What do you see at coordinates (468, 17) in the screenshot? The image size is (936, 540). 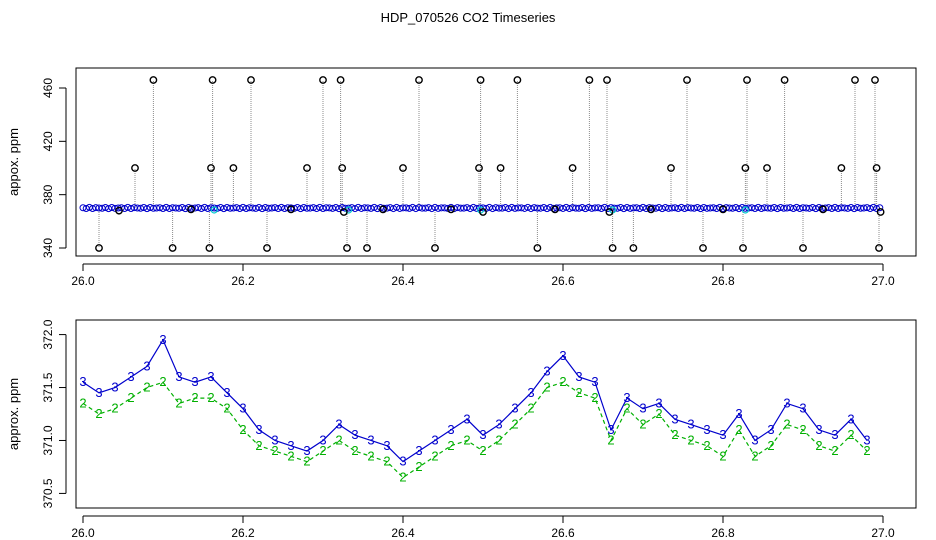 I see `figure-title: HDP_070526 CO2 Timeseries` at bounding box center [468, 17].